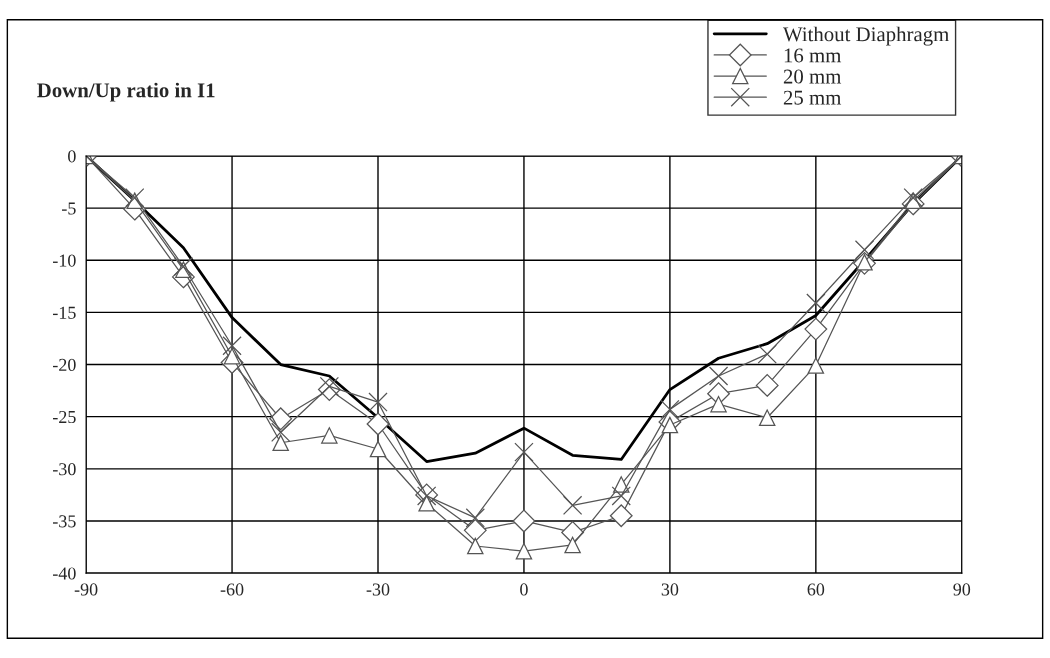 Image resolution: width=1050 pixels, height=658 pixels. Describe the element at coordinates (813, 55) in the screenshot. I see `legend-label: 16 mm` at that location.